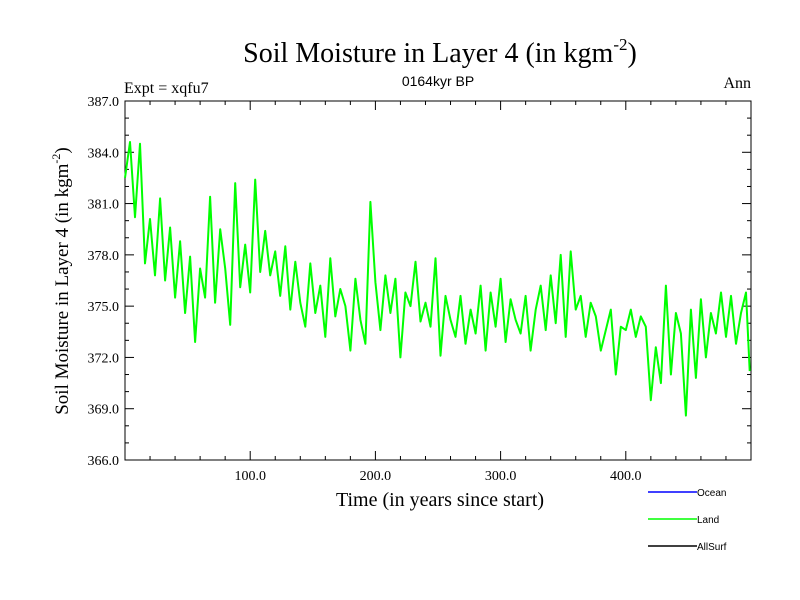 Image resolution: width=800 pixels, height=600 pixels. What do you see at coordinates (501, 476) in the screenshot?
I see `x-tick-label: 300.0` at bounding box center [501, 476].